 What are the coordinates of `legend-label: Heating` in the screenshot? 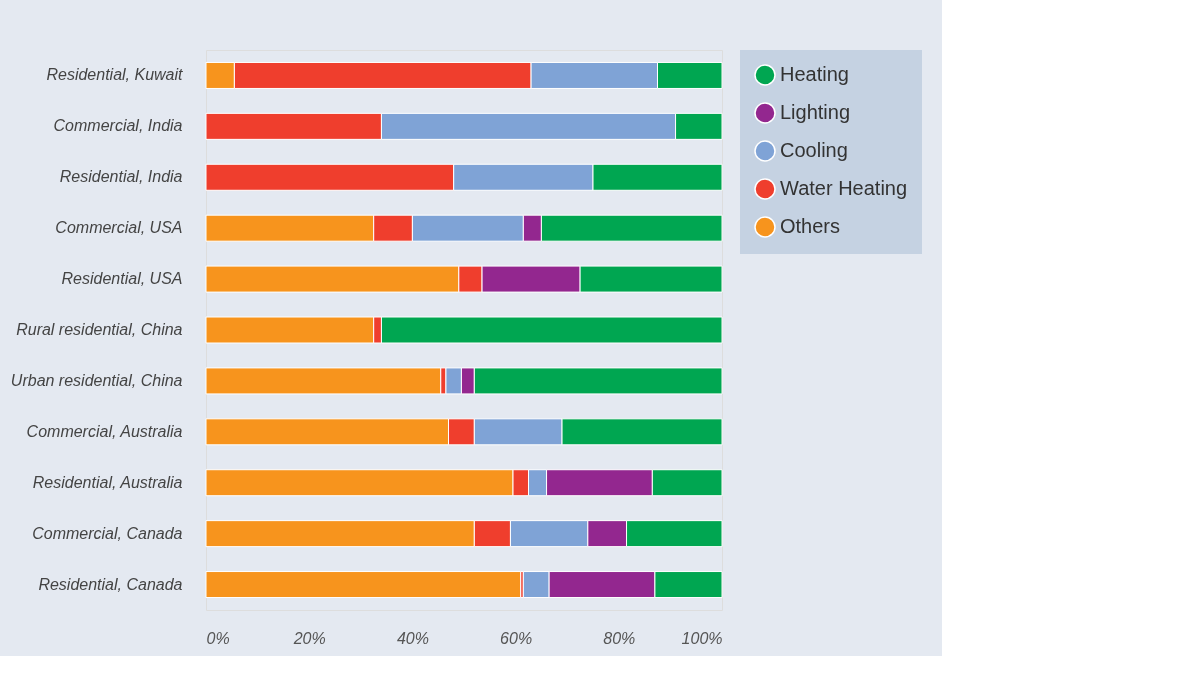 It's located at (814, 74).